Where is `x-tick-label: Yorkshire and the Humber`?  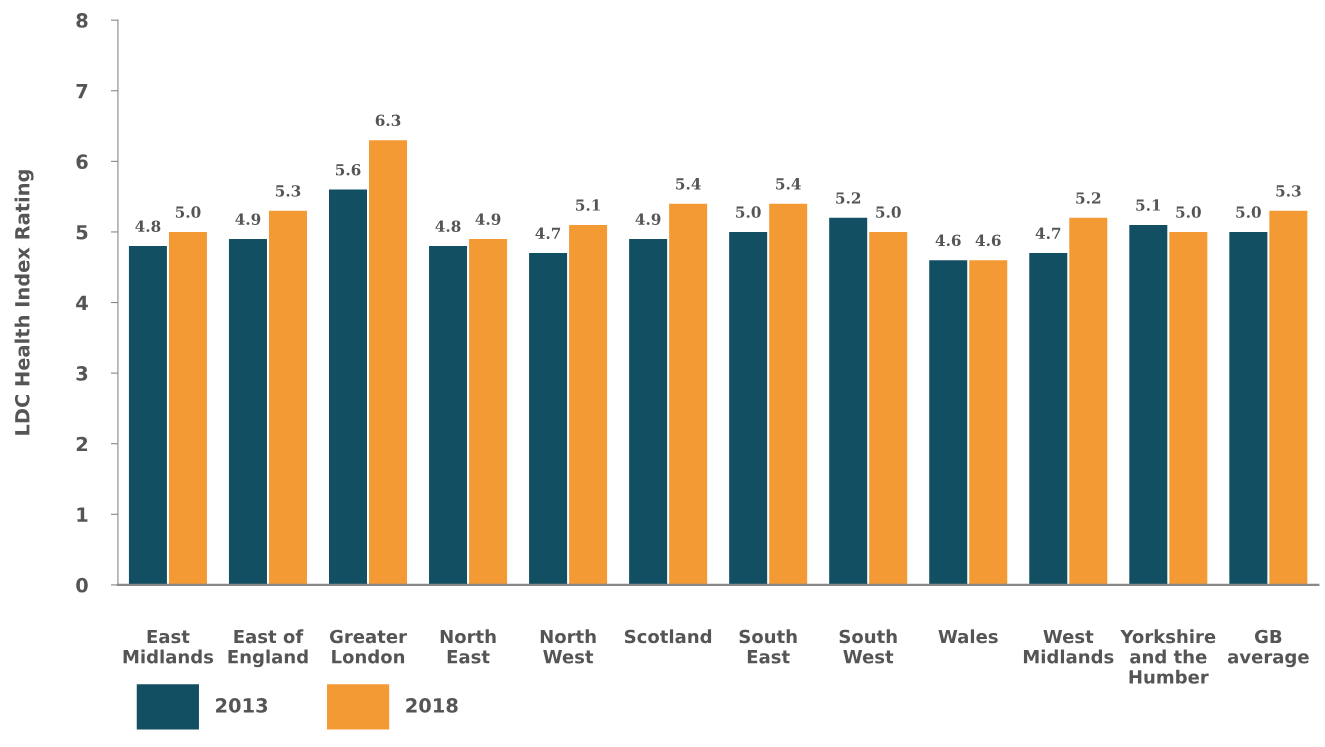 x-tick-label: Yorkshire and the Humber is located at coordinates (1168, 656).